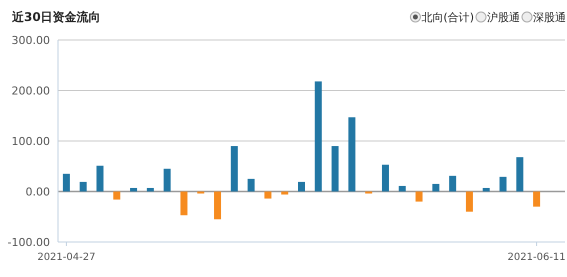 Image resolution: width=567 pixels, height=277 pixels. Describe the element at coordinates (447, 17) in the screenshot. I see `text: 北向(合计)` at that location.